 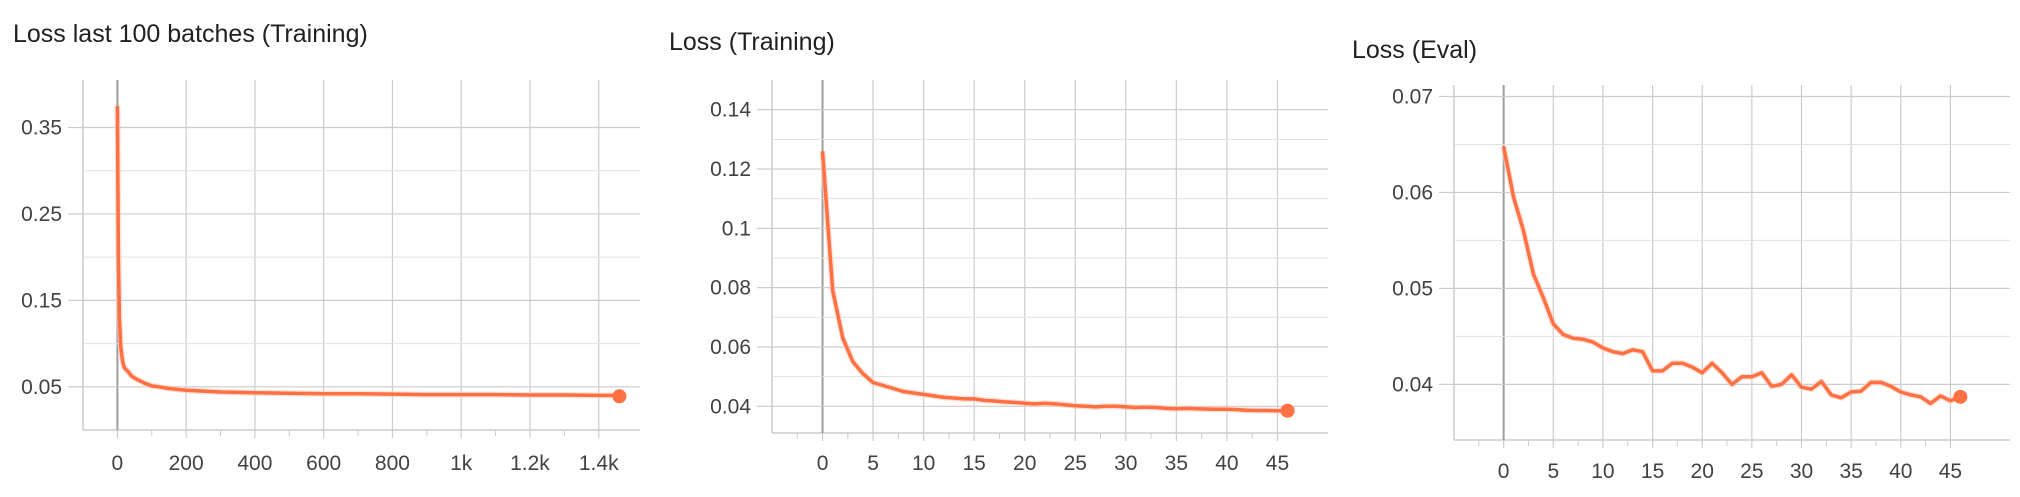 What do you see at coordinates (41, 214) in the screenshot?
I see `y-tick-label: 0.25` at bounding box center [41, 214].